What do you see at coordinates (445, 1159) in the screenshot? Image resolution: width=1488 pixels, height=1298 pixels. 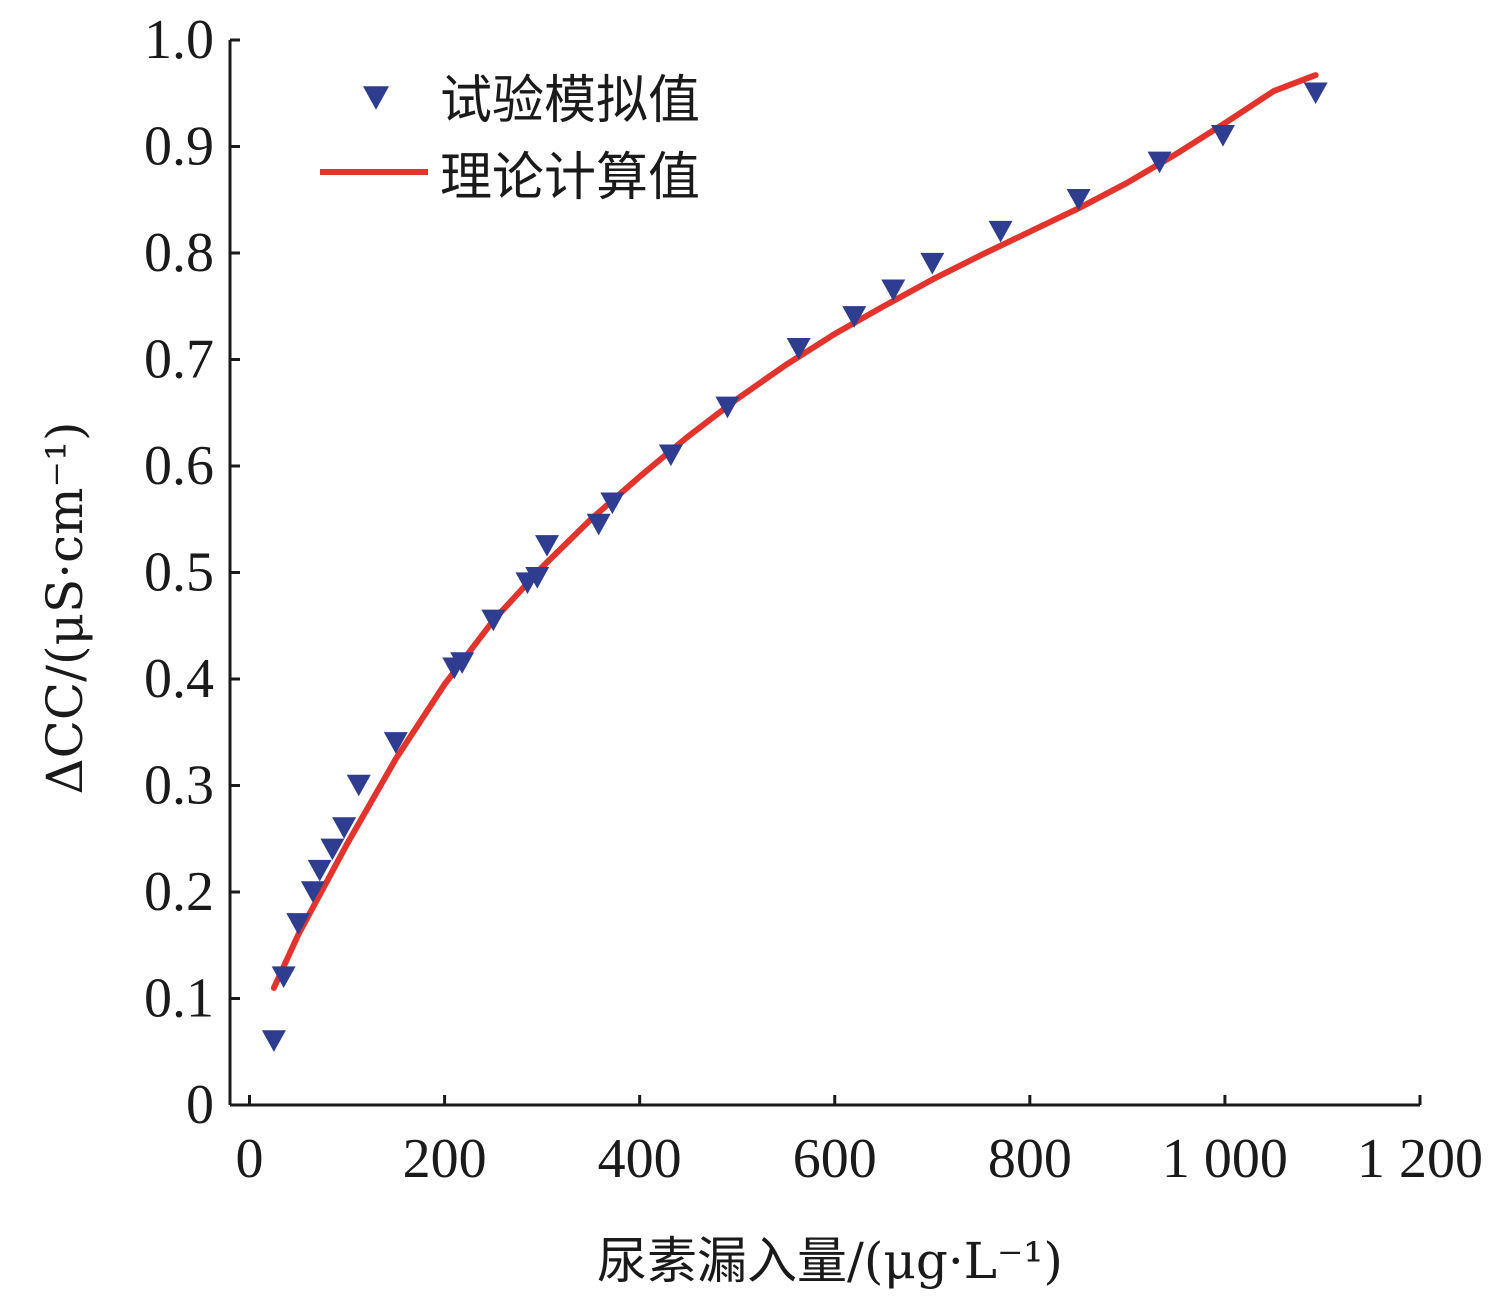 I see `x-tick-label: 200` at bounding box center [445, 1159].